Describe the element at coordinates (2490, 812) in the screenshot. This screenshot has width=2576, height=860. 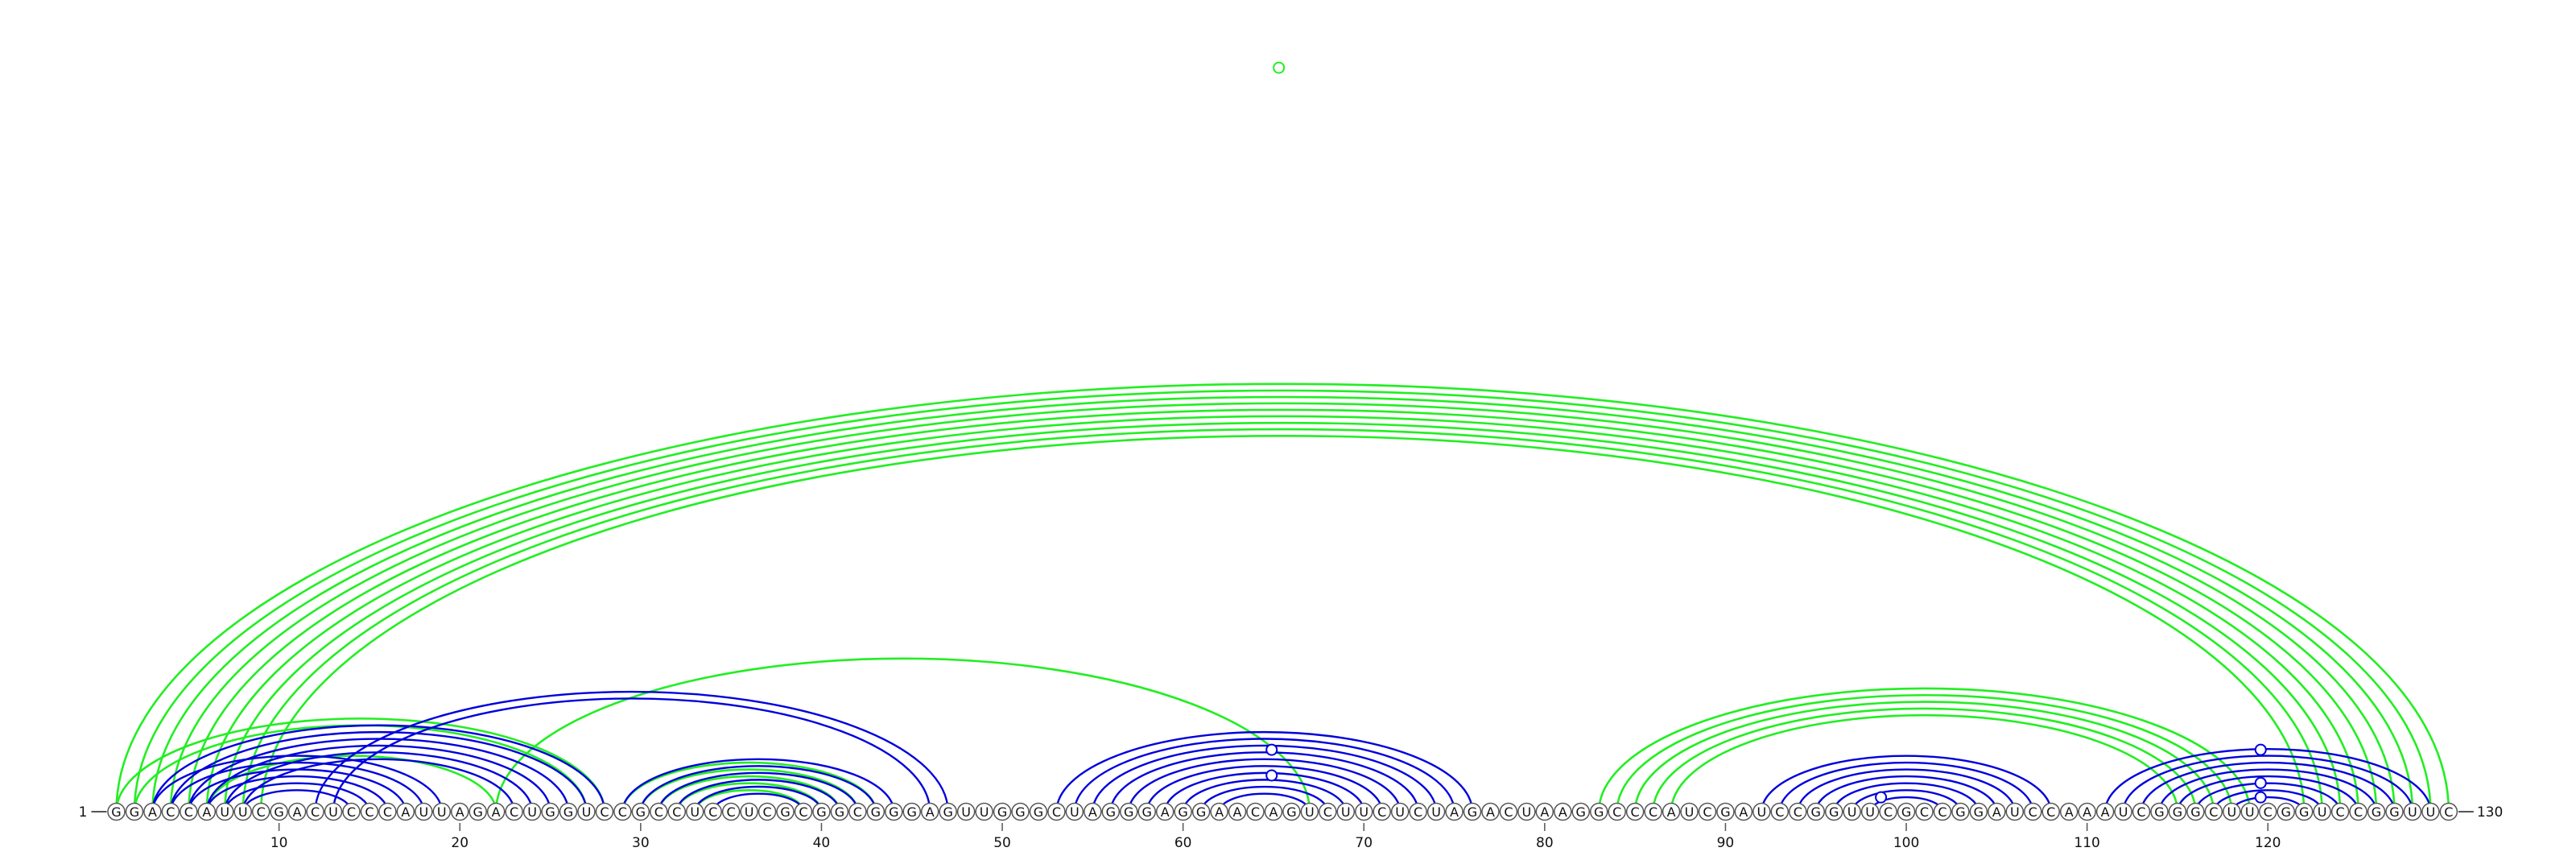
I see `end-label: 130` at that location.